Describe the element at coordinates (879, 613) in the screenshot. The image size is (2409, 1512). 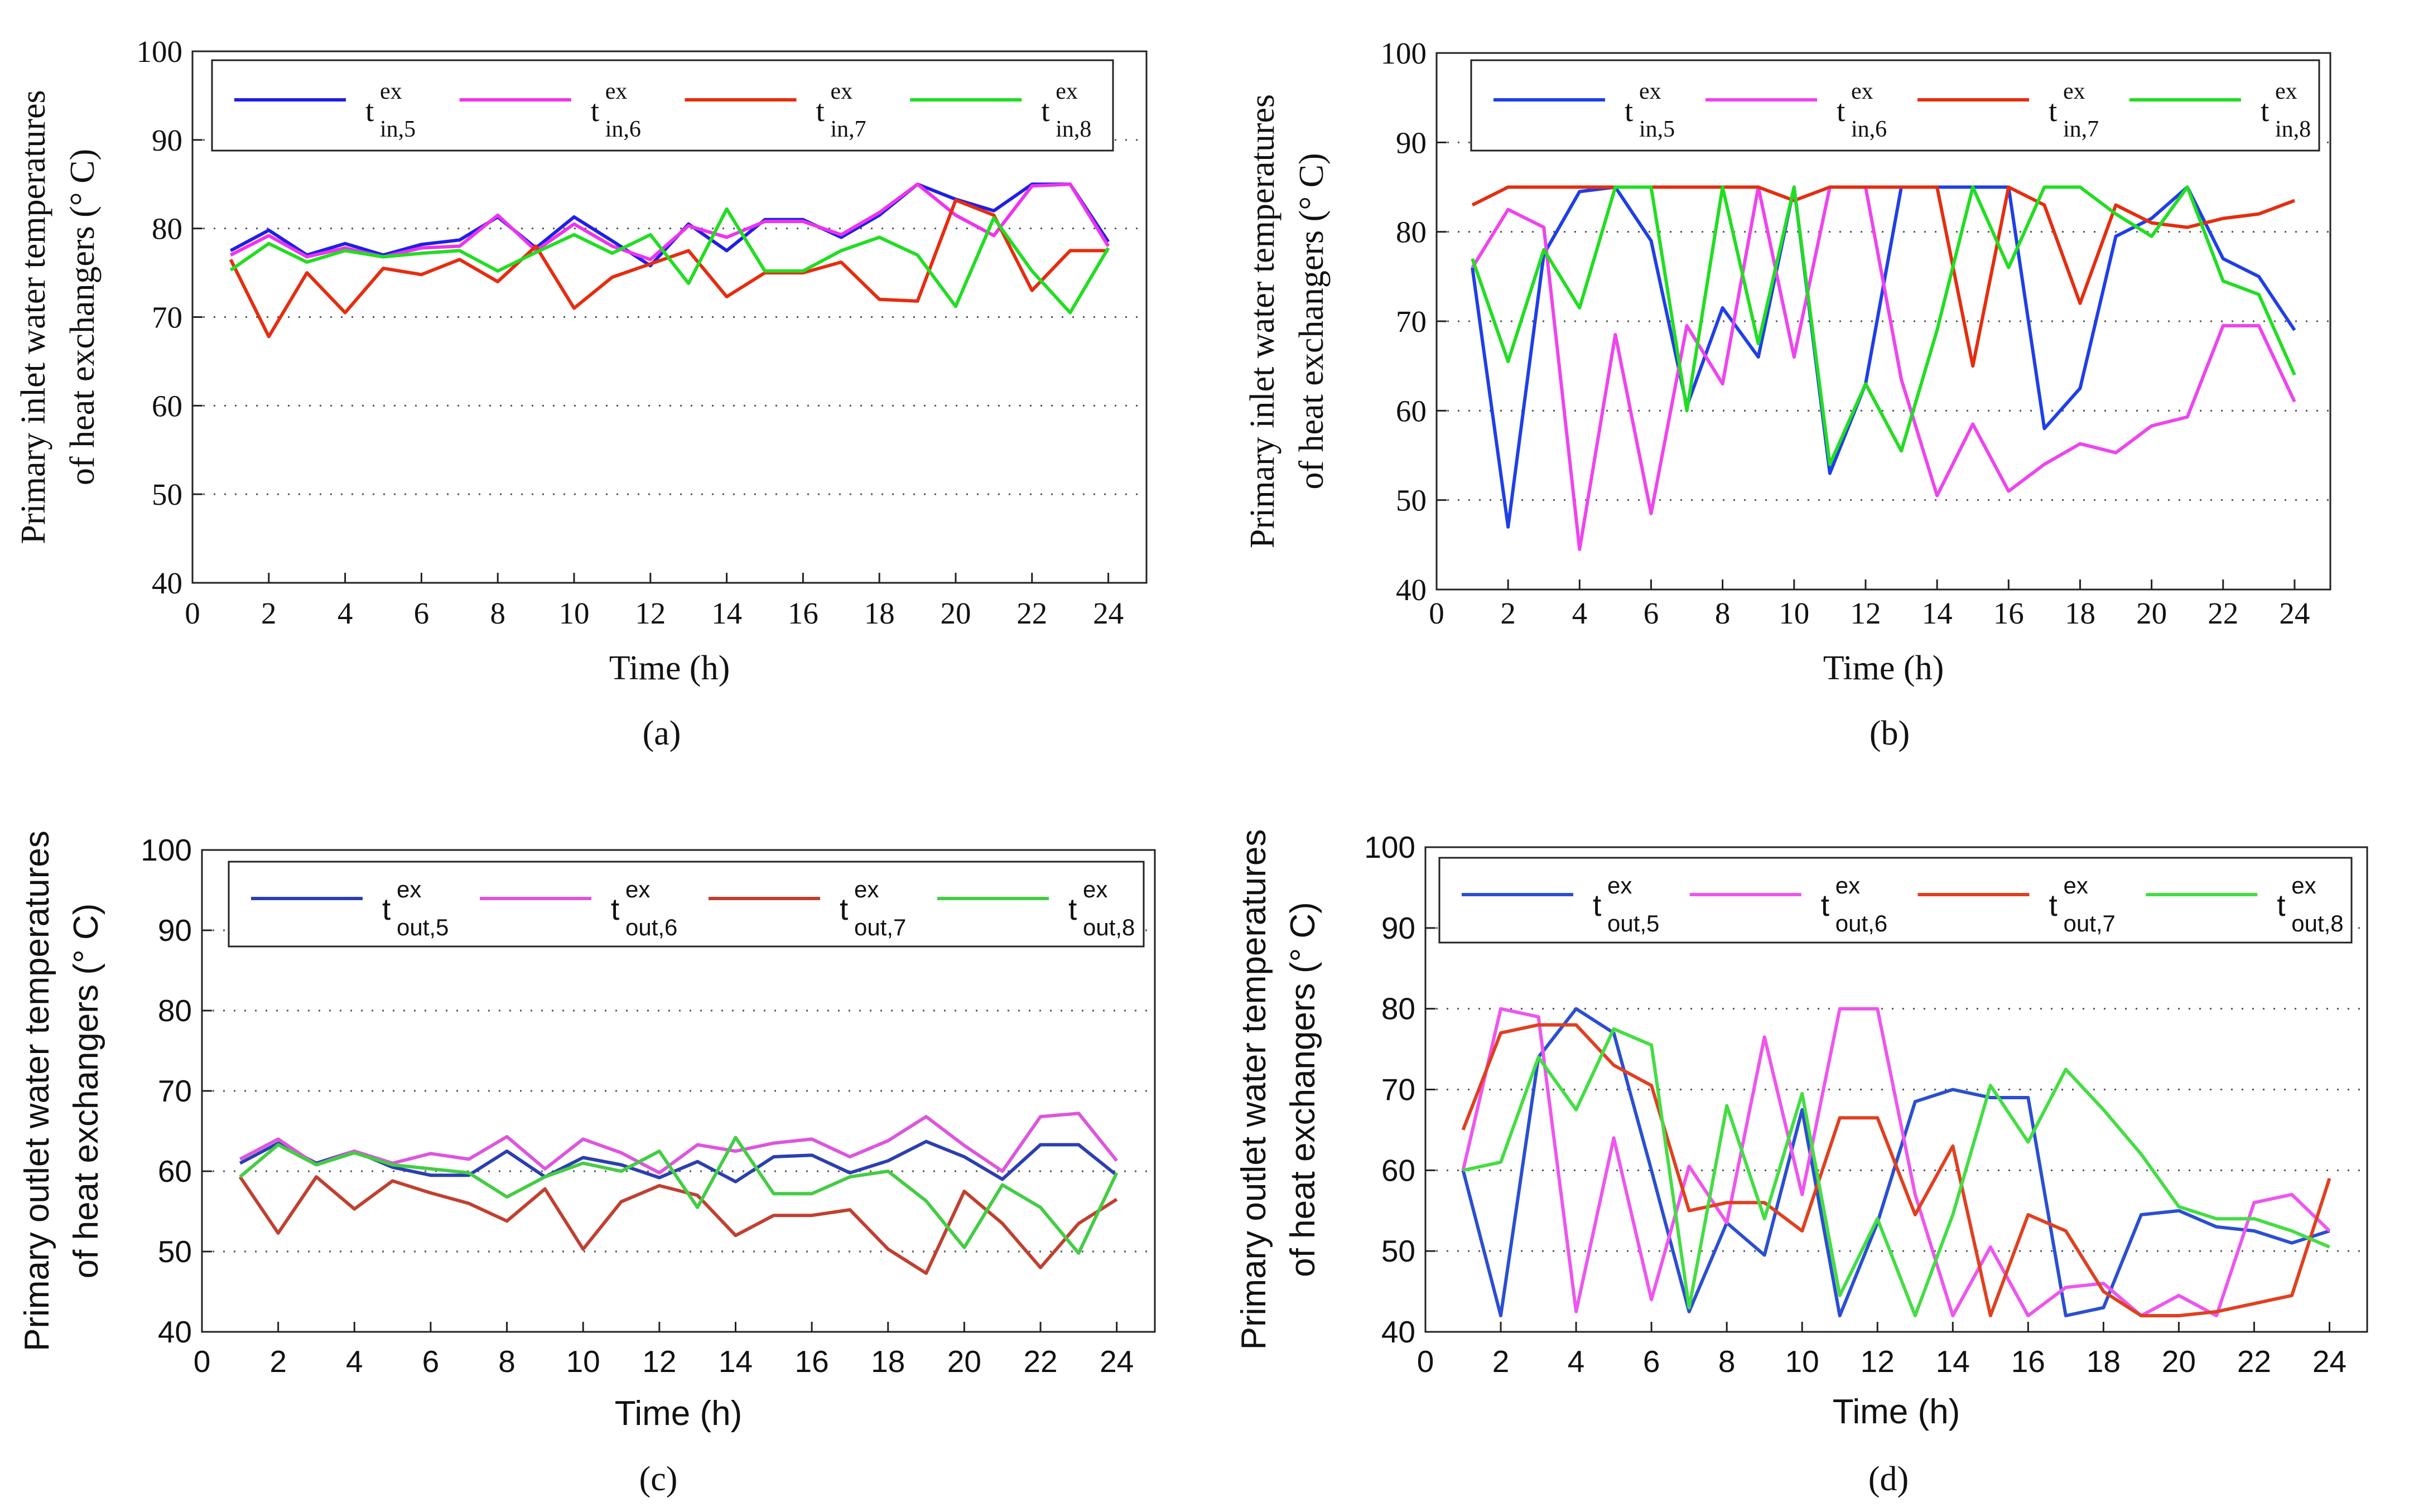
I see `x-tick-label: 18` at that location.